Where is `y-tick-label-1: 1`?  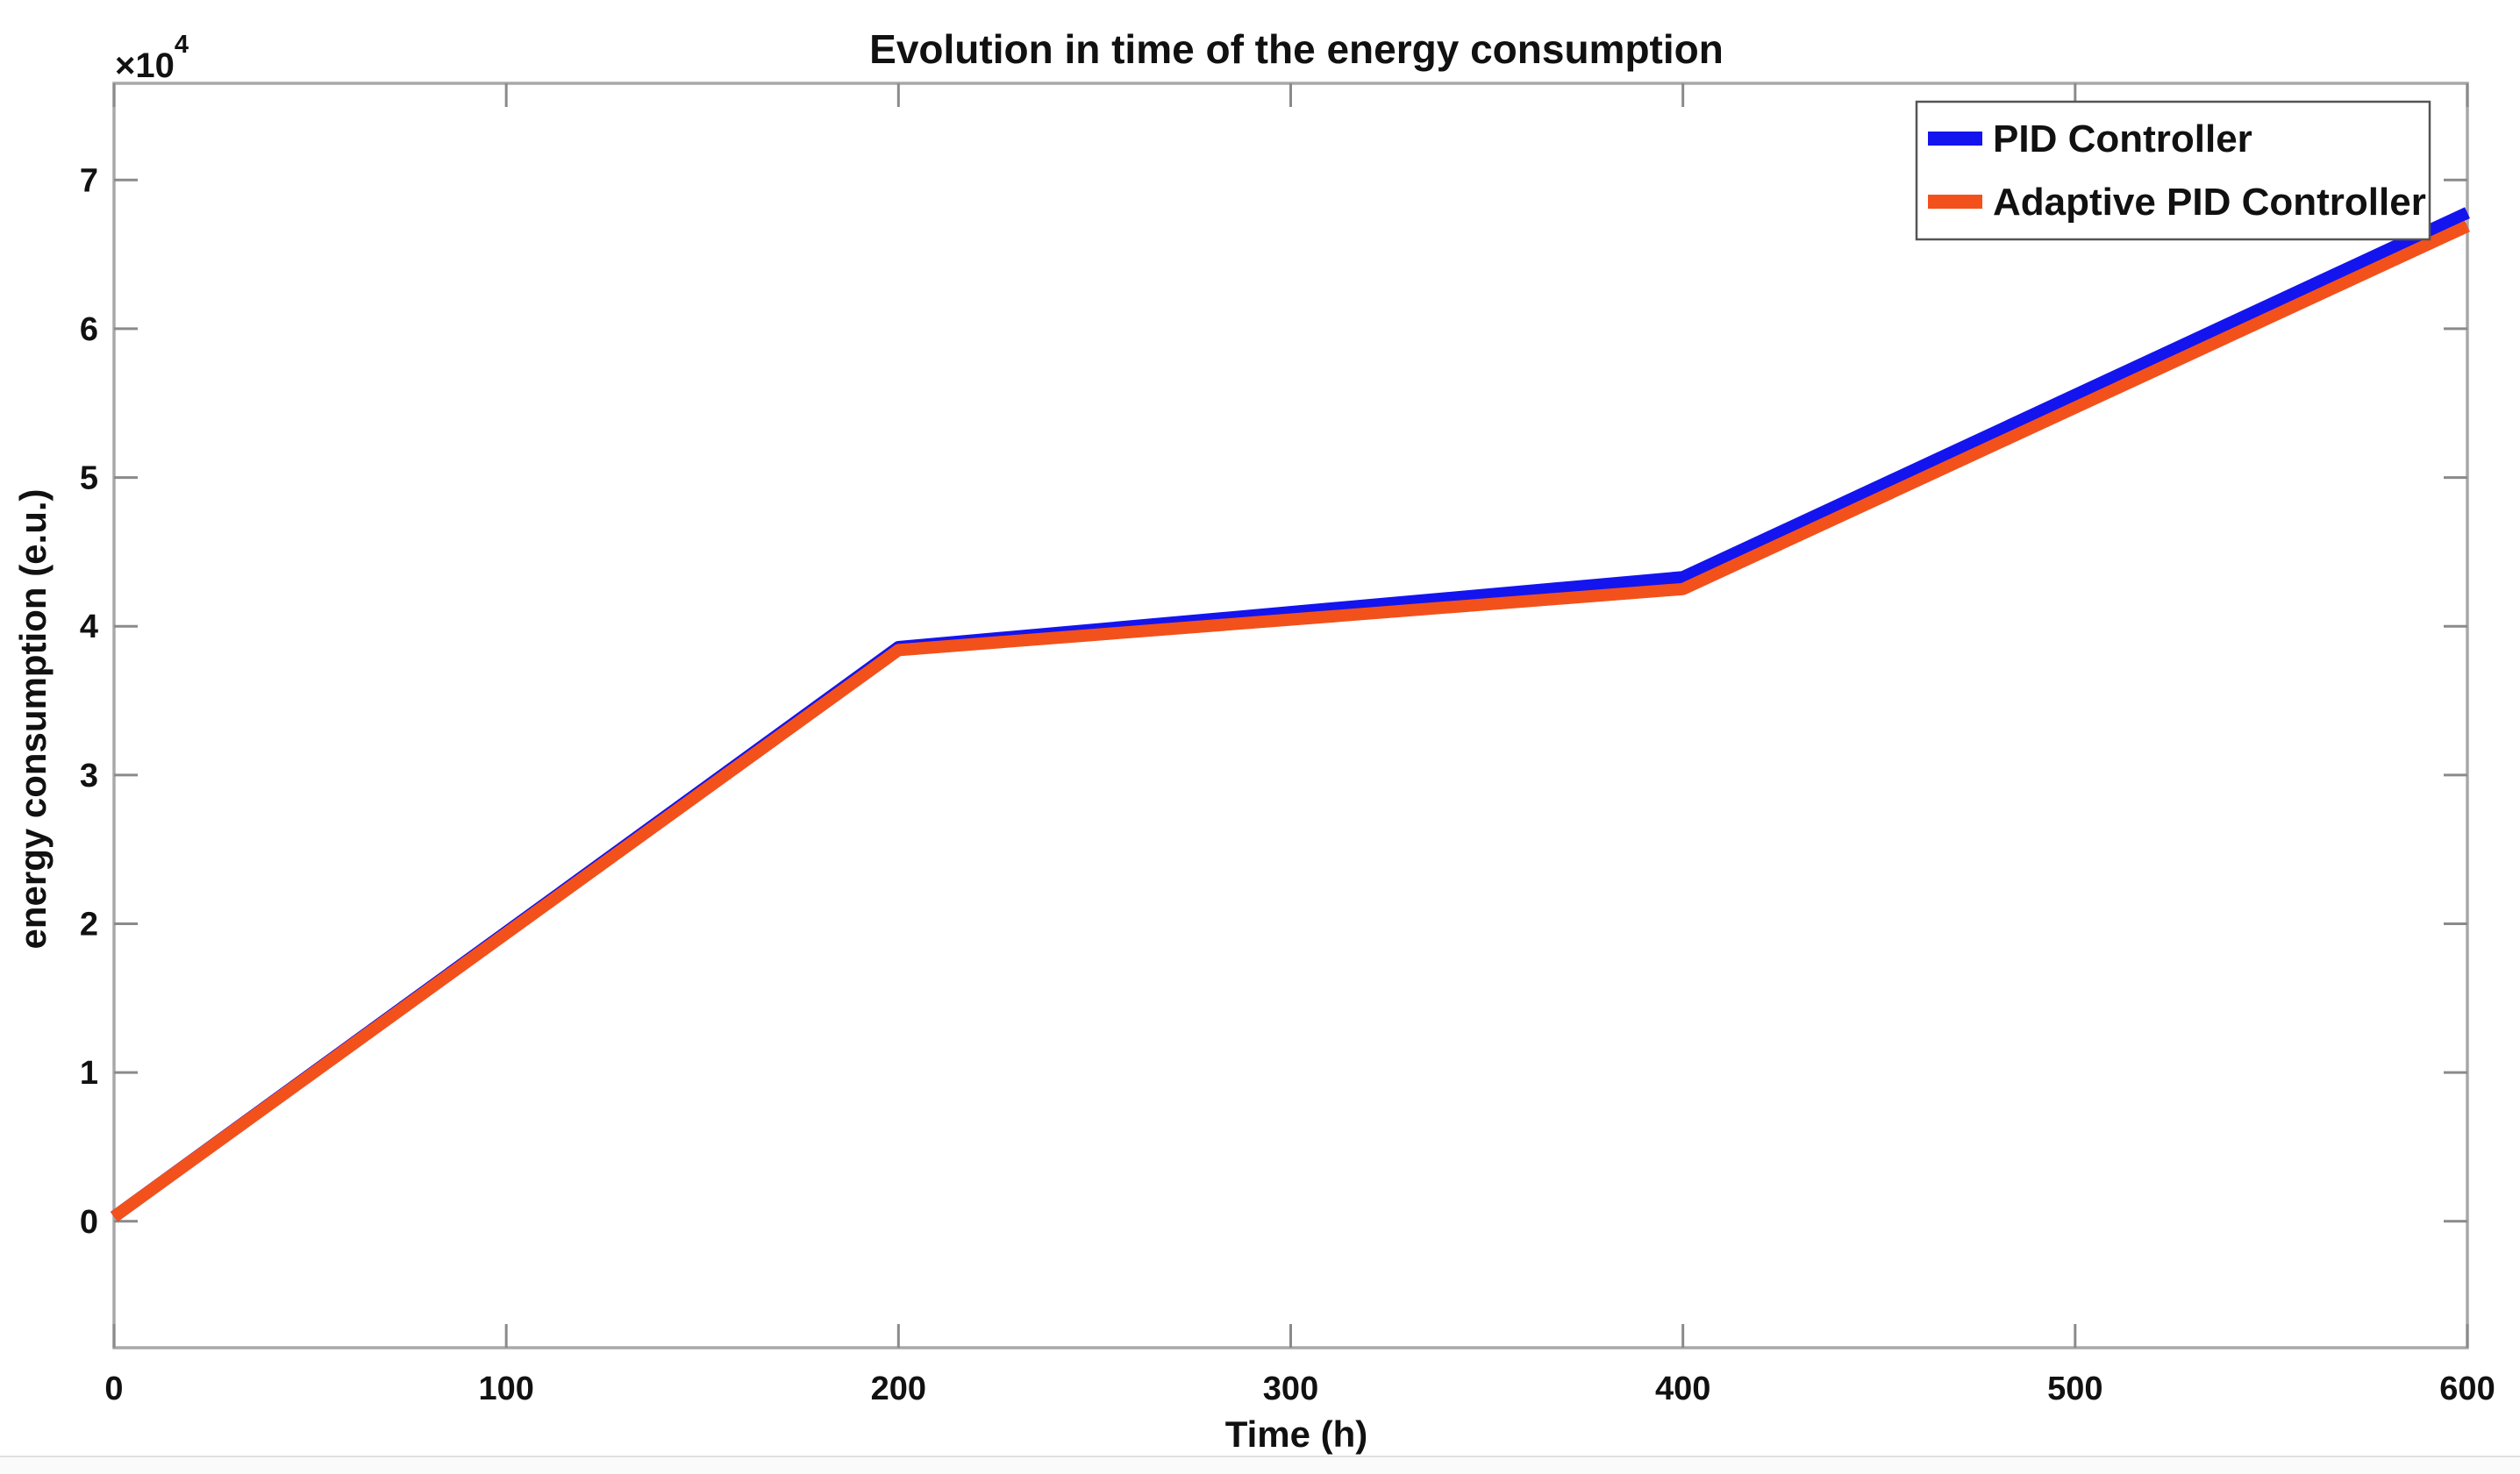 y-tick-label-1: 1 is located at coordinates (89, 1073).